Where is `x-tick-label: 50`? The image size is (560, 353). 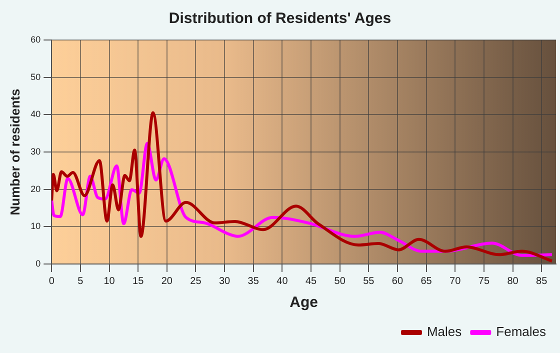
x-tick-label: 50 is located at coordinates (340, 281).